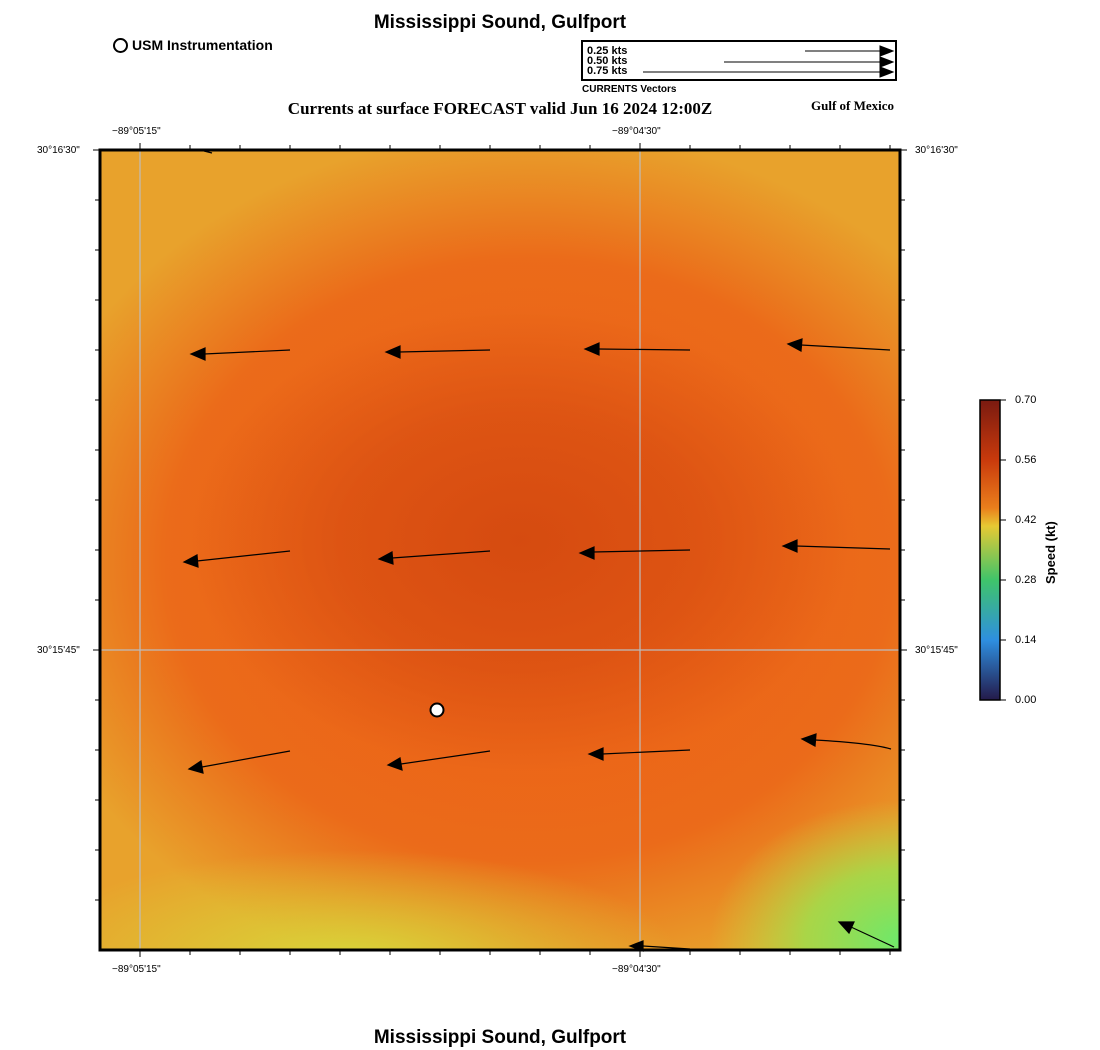  What do you see at coordinates (936, 150) in the screenshot?
I see `lat-tick-right-1: 30°16'30"` at bounding box center [936, 150].